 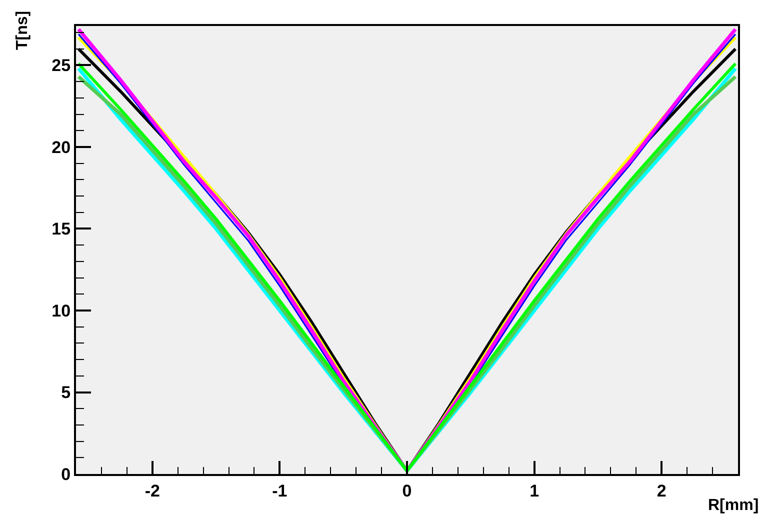 What do you see at coordinates (280, 490) in the screenshot?
I see `x-tick-label: -1` at bounding box center [280, 490].